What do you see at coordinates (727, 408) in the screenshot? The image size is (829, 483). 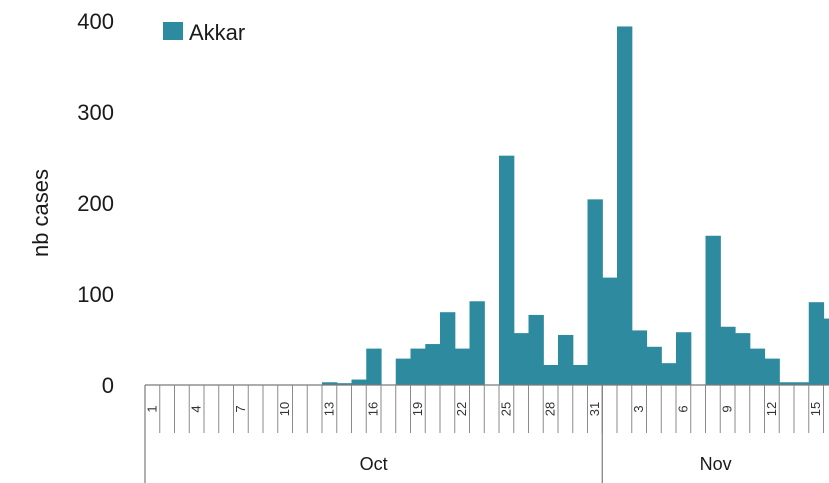 I see `x-tick-label: 9` at bounding box center [727, 408].